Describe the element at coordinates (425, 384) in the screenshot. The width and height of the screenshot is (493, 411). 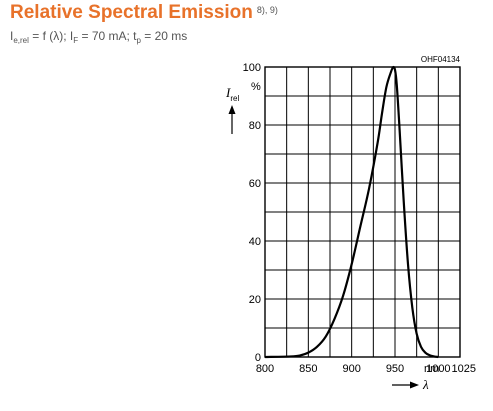
I see `x-axis-symbol: λ` at that location.